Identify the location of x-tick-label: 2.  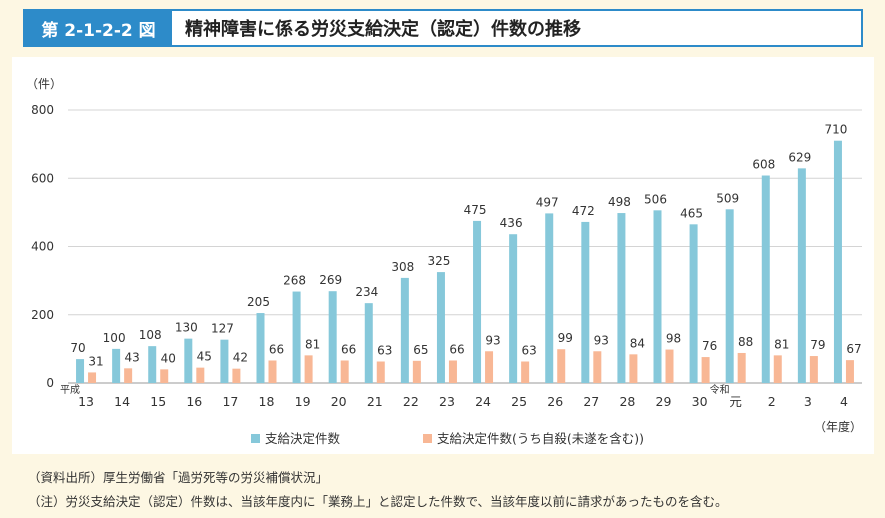
(772, 401).